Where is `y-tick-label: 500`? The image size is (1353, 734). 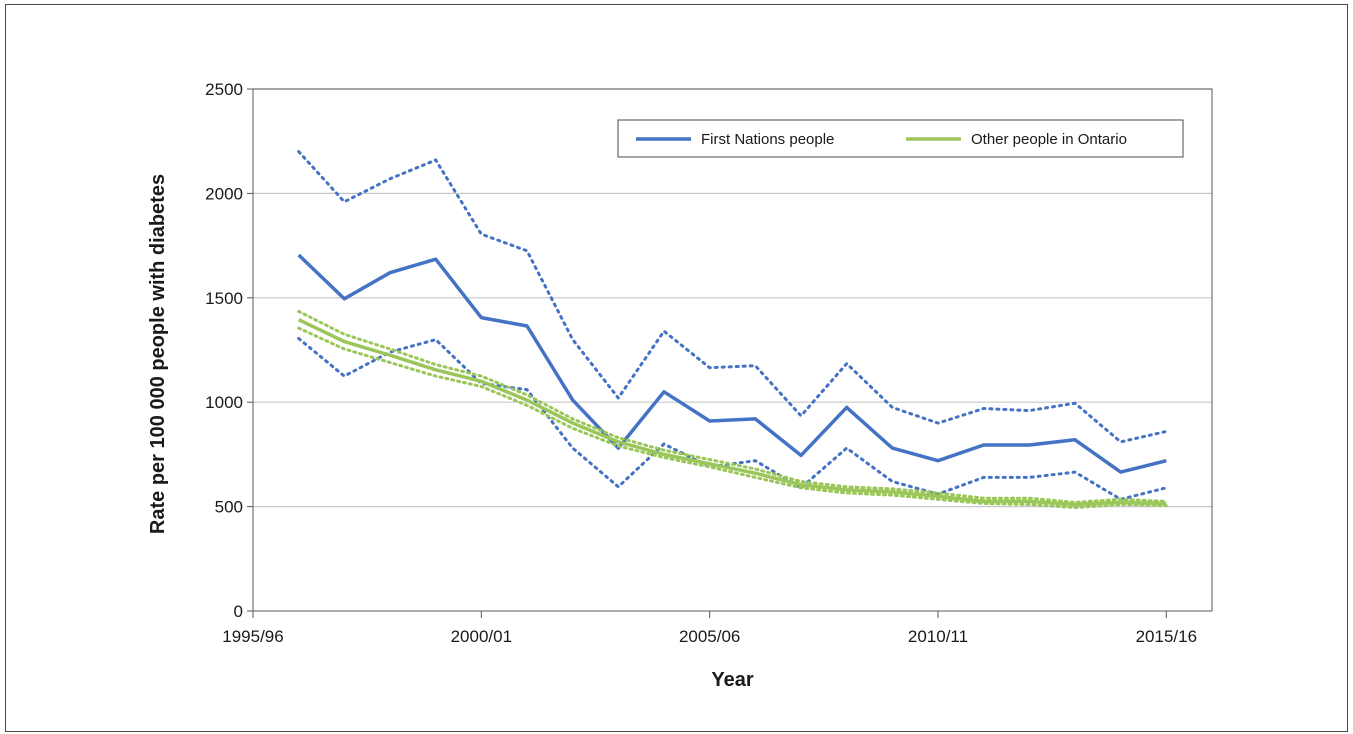
y-tick-label: 500 is located at coordinates (229, 507).